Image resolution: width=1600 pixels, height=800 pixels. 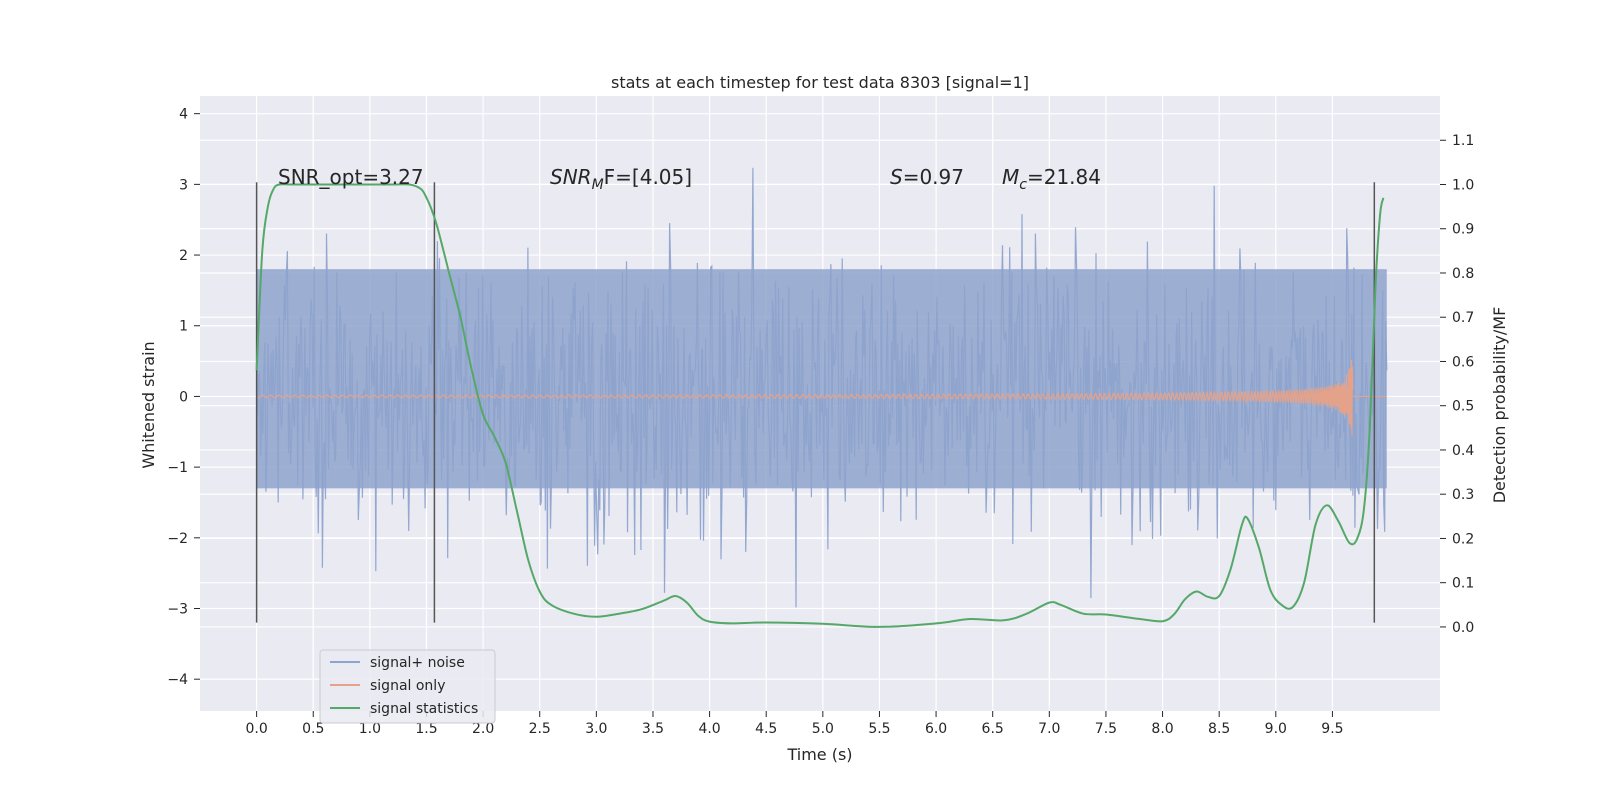 I want to click on signal-only-line, so click(x=821, y=397).